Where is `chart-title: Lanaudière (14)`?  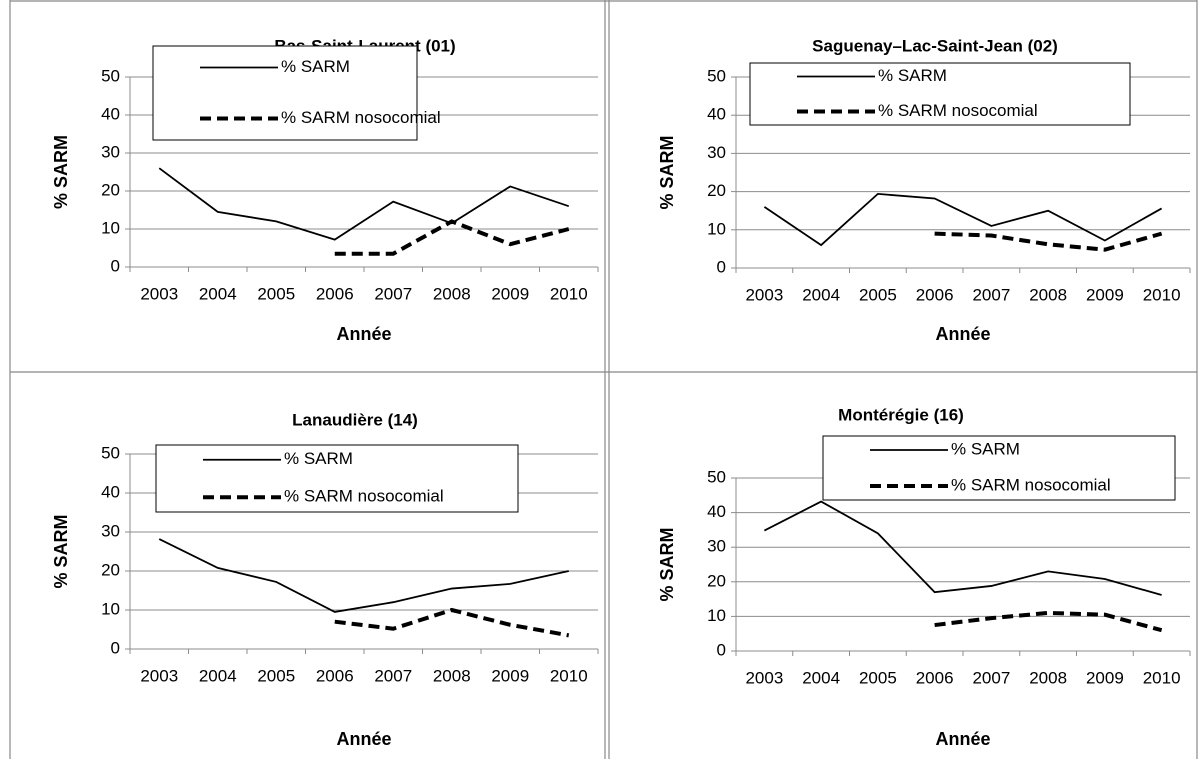
chart-title: Lanaudière (14) is located at coordinates (355, 419).